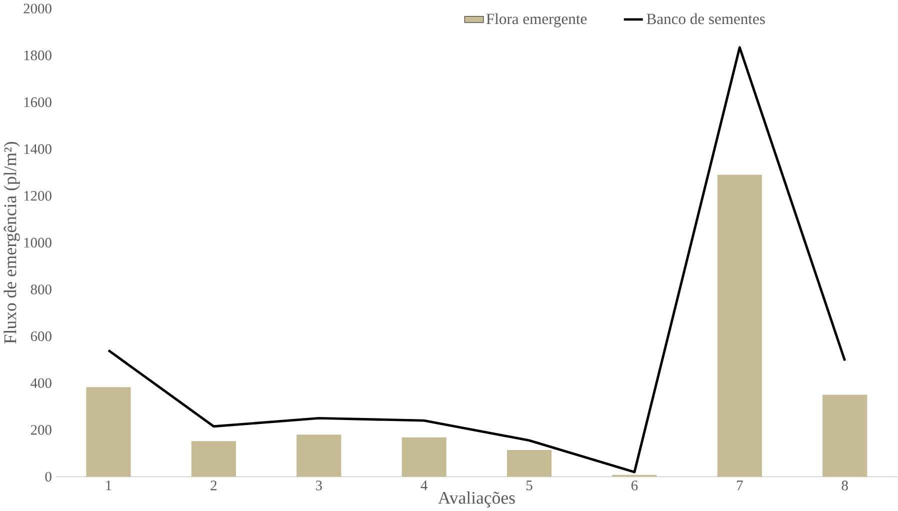 This screenshot has width=898, height=511. Describe the element at coordinates (529, 485) in the screenshot. I see `x-tick-label: 5` at that location.